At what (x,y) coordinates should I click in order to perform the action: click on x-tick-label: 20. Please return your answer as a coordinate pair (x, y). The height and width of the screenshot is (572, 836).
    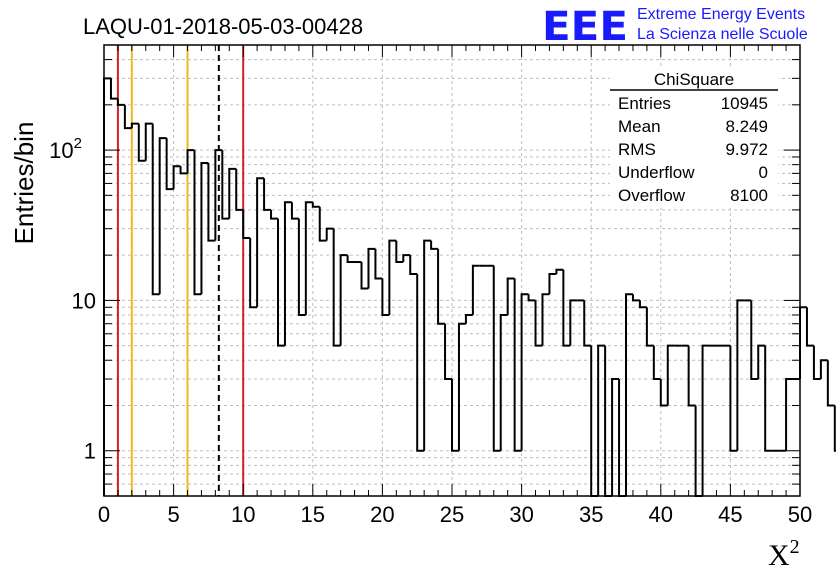
    Looking at the image, I should click on (382, 514).